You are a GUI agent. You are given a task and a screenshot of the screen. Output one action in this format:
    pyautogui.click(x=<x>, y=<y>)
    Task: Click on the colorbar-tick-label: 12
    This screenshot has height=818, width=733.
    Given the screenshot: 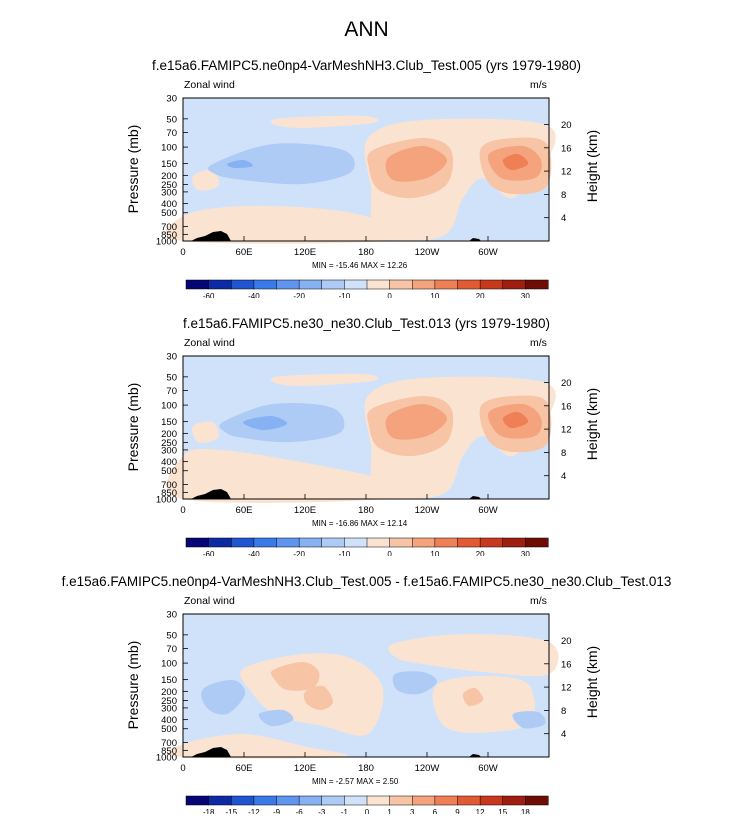 What is the action you would take?
    pyautogui.click(x=480, y=811)
    